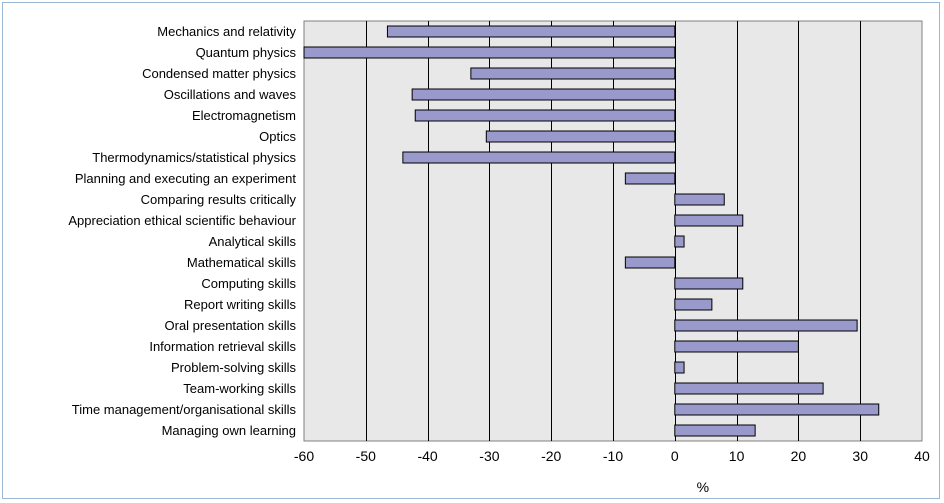 The width and height of the screenshot is (944, 503). Describe the element at coordinates (231, 325) in the screenshot. I see `category-label: Oral presentation skills` at that location.